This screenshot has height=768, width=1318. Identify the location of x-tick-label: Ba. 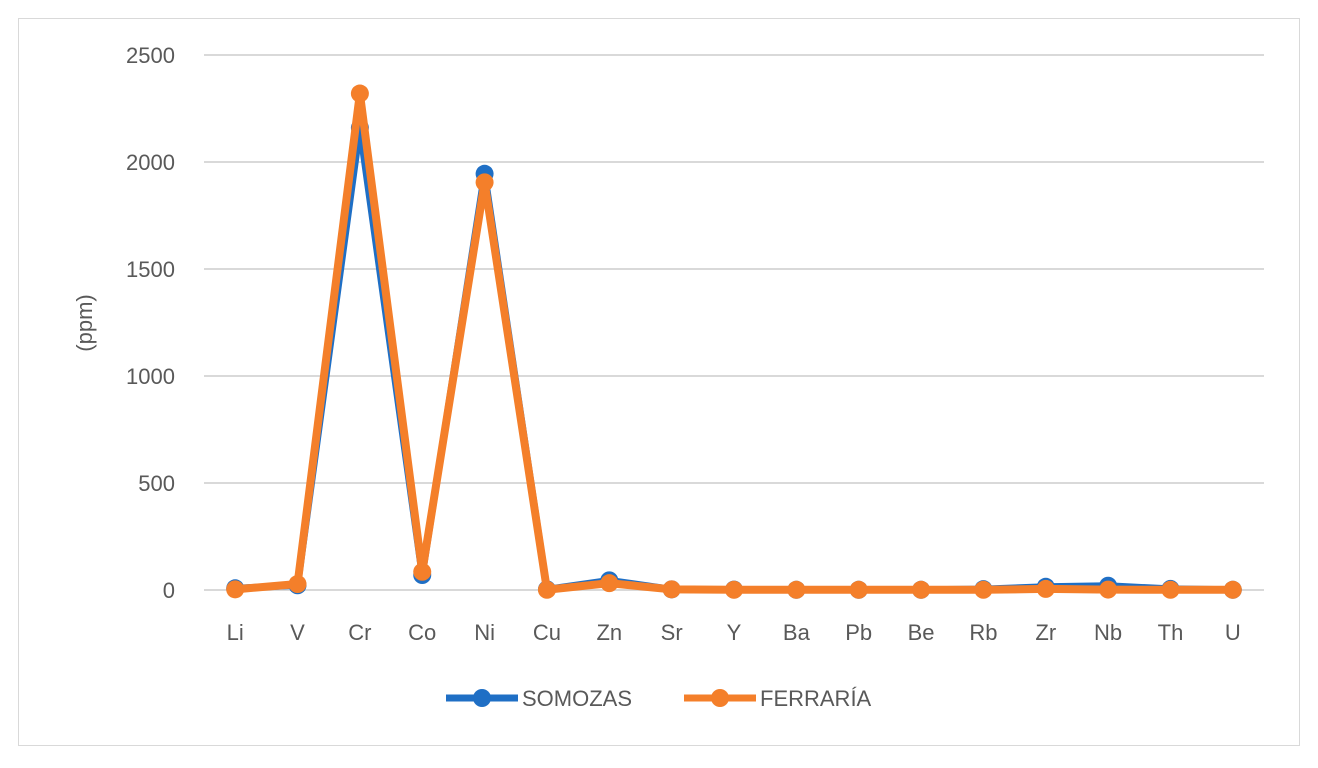
(797, 632).